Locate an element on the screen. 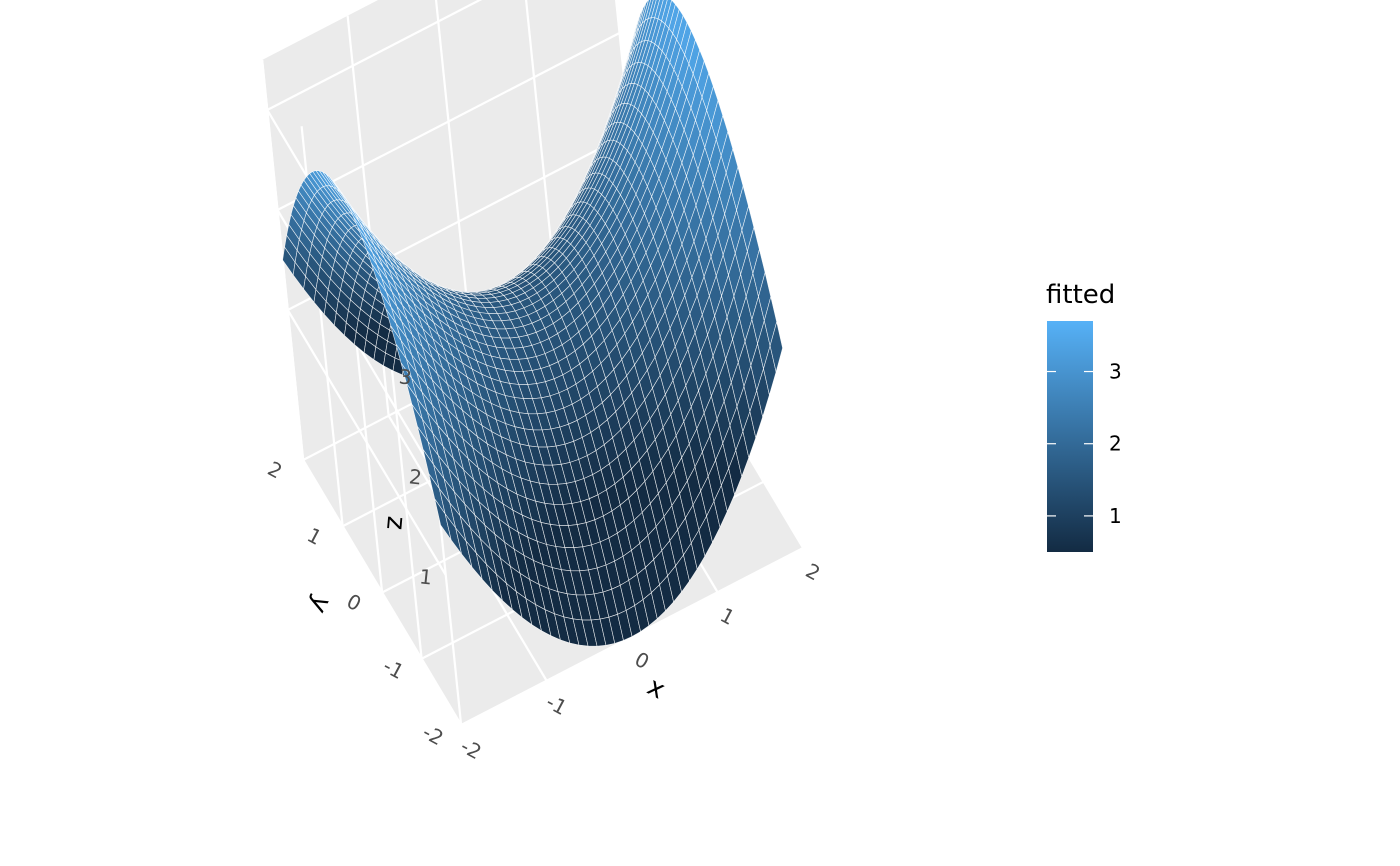 This screenshot has width=1400, height=866. legend: fitted 1 2 3 is located at coordinates (1084, 416).